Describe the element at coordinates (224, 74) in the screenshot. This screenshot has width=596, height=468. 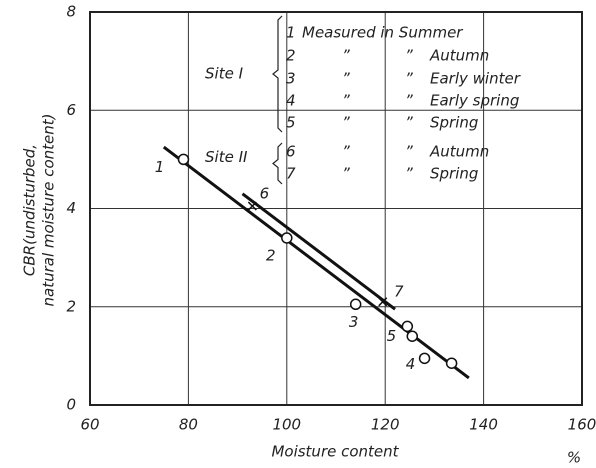
I see `legend-group-label: Site I` at that location.